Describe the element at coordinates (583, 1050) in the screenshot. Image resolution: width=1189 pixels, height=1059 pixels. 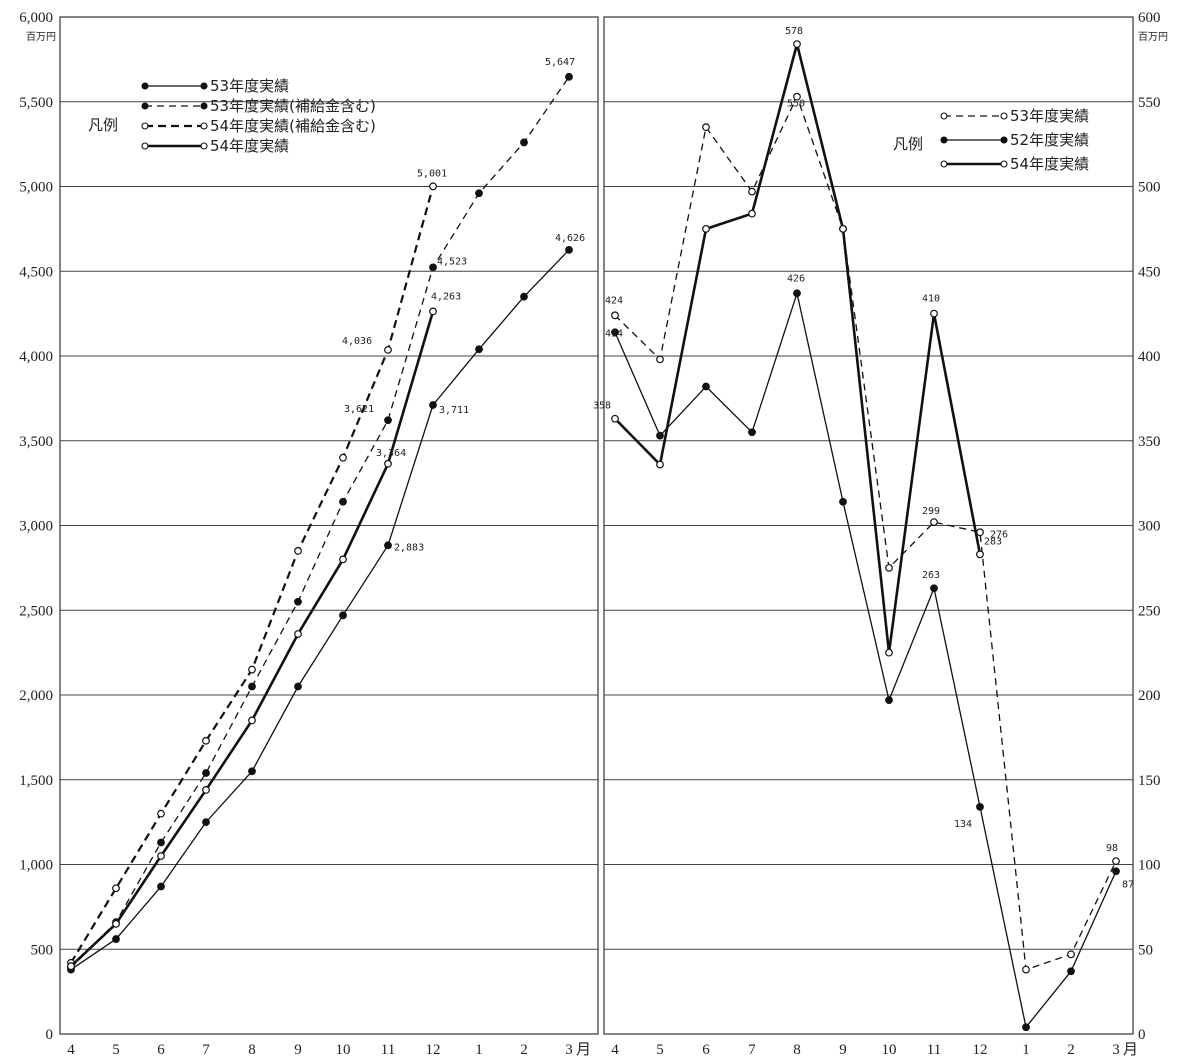
I see `x-month-suffix: 月` at that location.